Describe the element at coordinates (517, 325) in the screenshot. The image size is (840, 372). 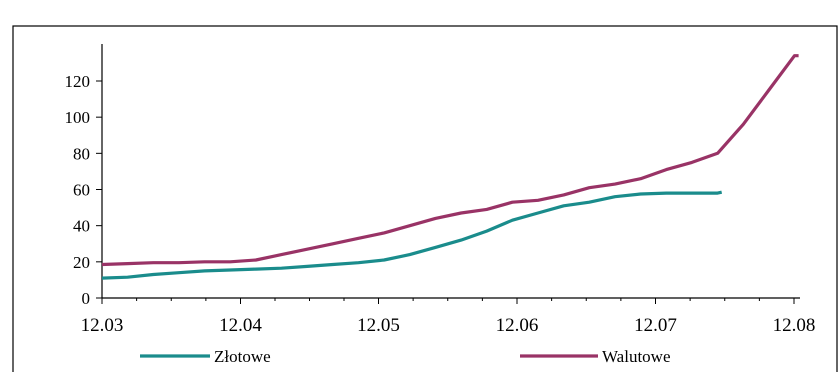
I see `x-tick-label: 12.06` at that location.